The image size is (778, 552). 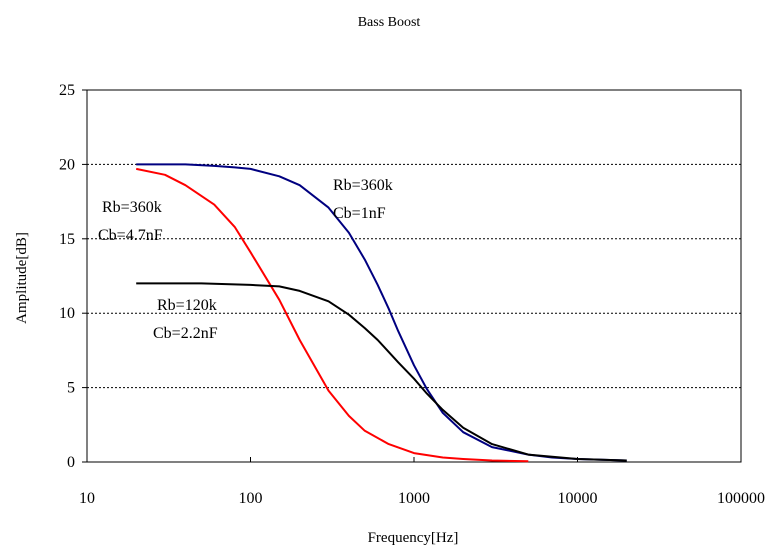 I want to click on y-tick-label: 15, so click(x=67, y=239).